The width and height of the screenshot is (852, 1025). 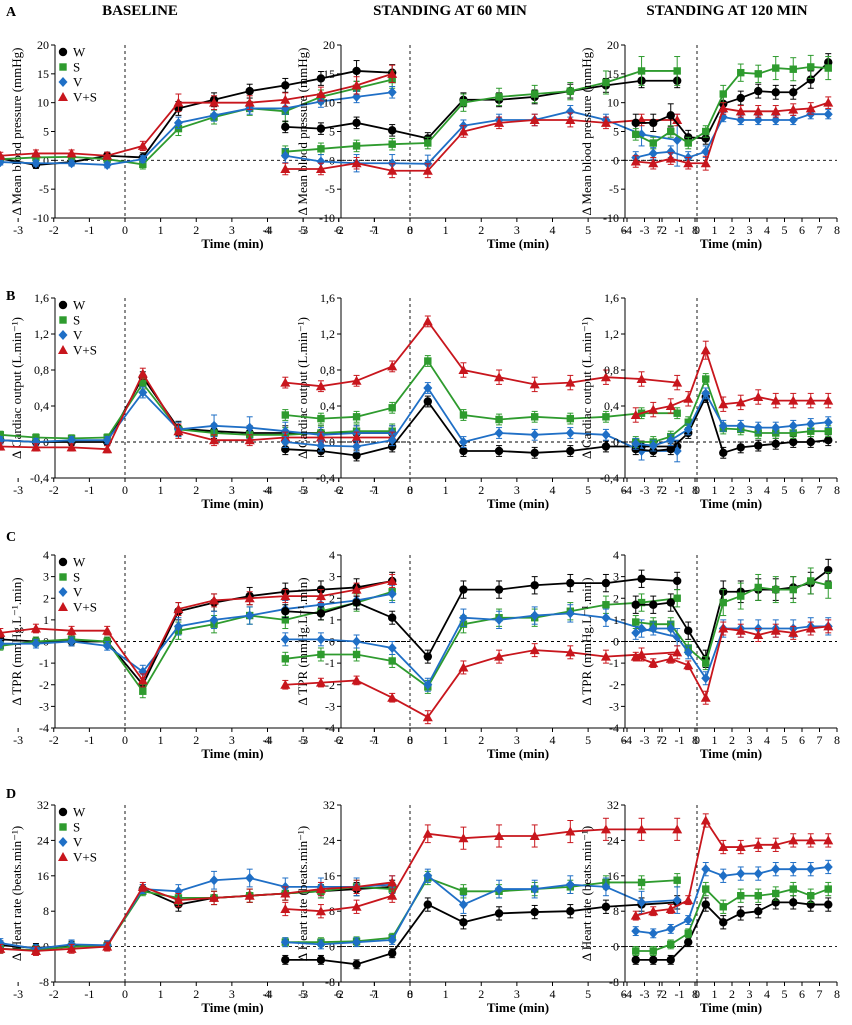 What do you see at coordinates (63, 320) in the screenshot?
I see `legend-marker-s` at bounding box center [63, 320].